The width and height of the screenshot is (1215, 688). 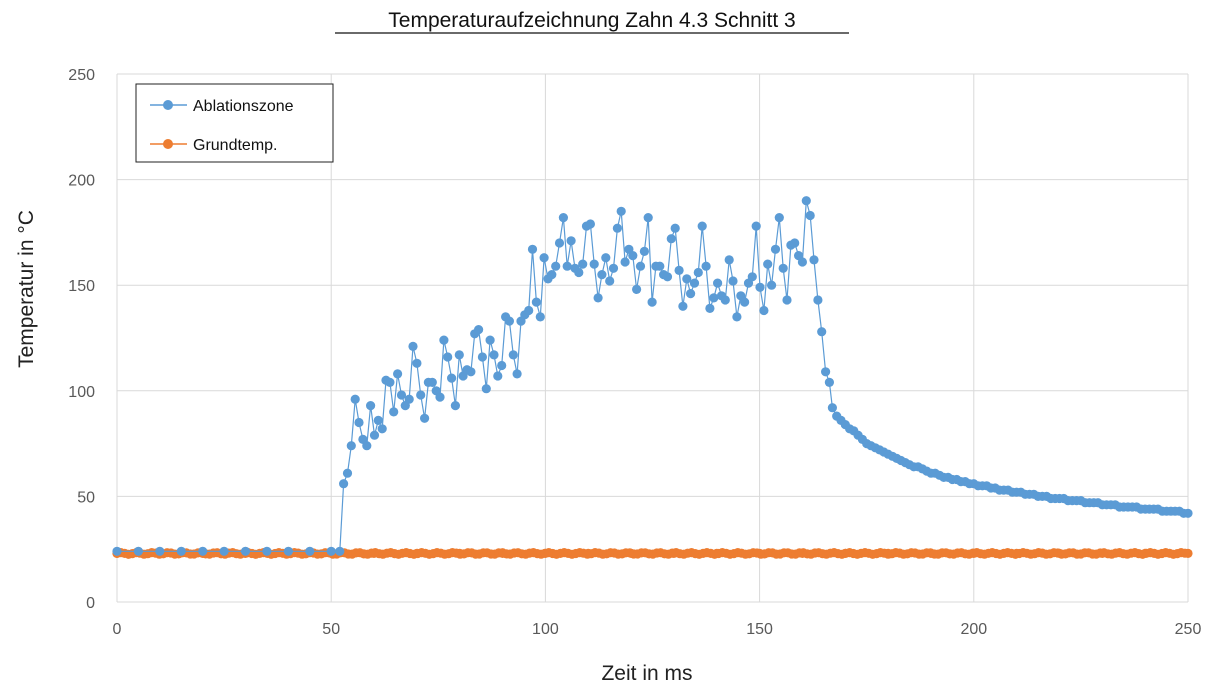 What do you see at coordinates (657, 629) in the screenshot?
I see `x-axis-ticks: 0 50 100 150 200 250` at bounding box center [657, 629].